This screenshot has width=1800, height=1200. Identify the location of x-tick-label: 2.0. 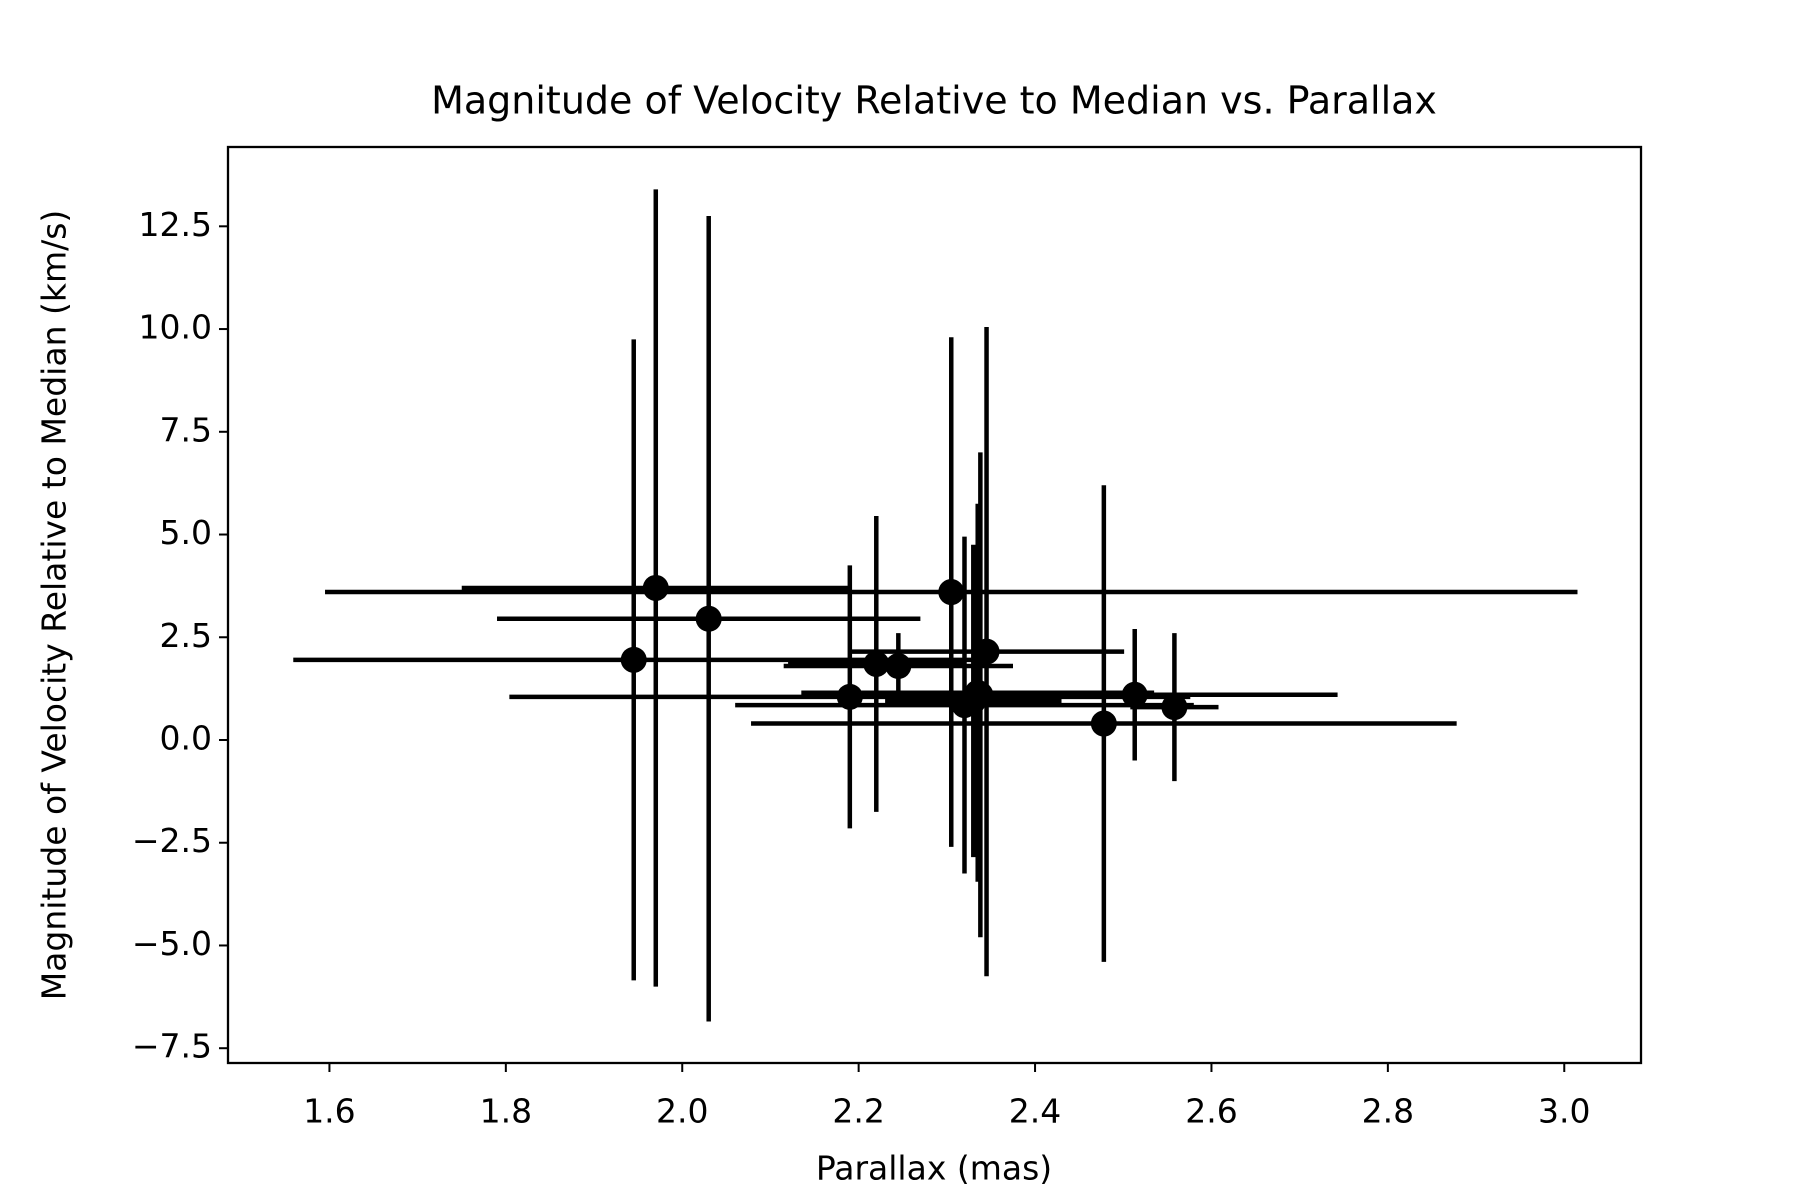
(682, 1111).